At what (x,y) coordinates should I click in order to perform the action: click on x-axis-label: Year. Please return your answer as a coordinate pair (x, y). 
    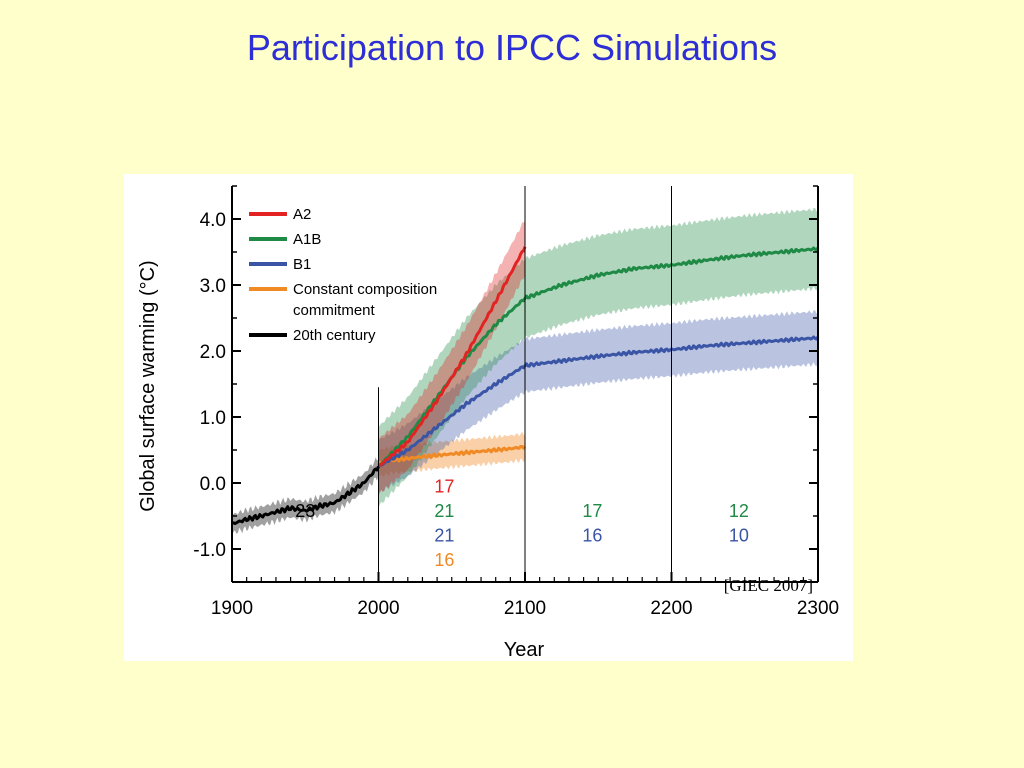
    Looking at the image, I should click on (524, 650).